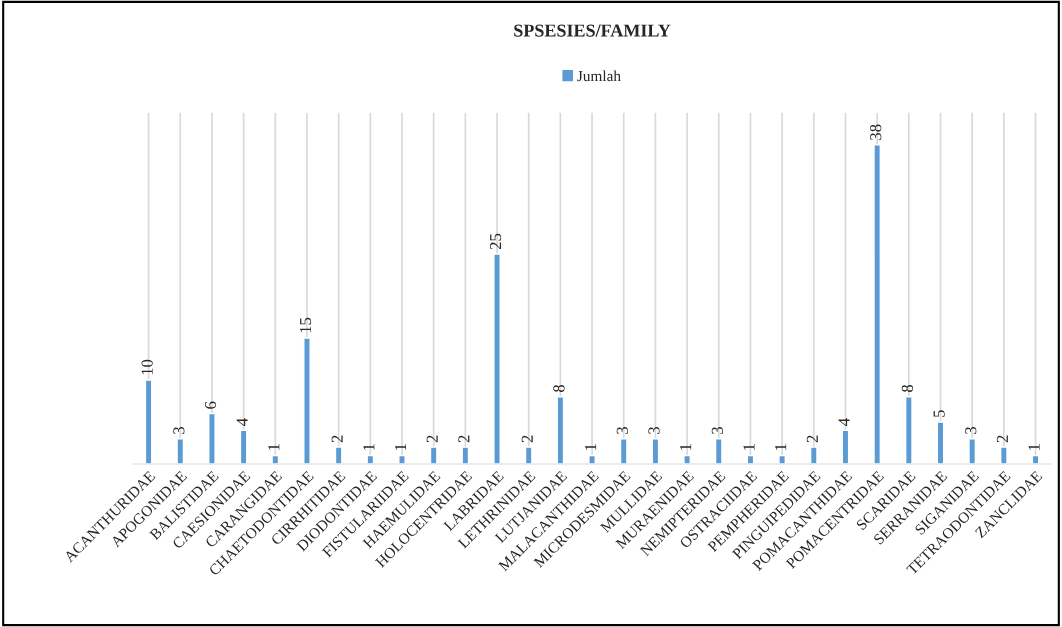 The image size is (1062, 627). I want to click on legend-label: Jumlah, so click(599, 76).